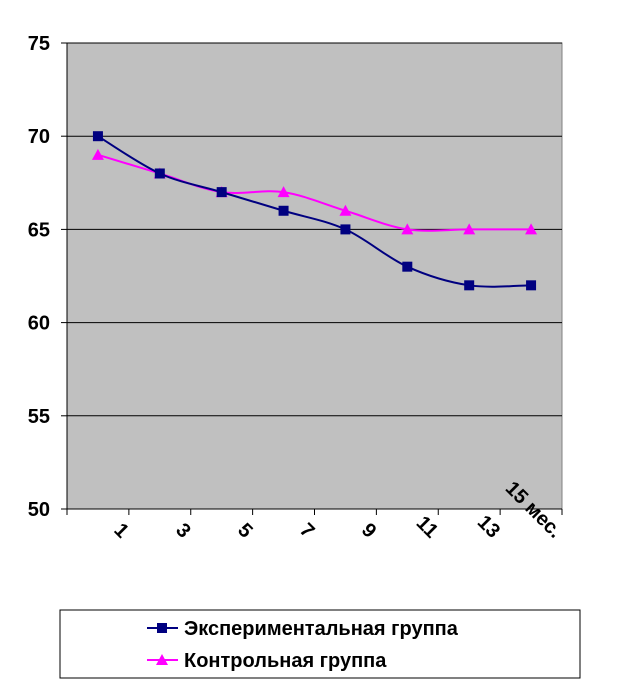 The height and width of the screenshot is (690, 625). Describe the element at coordinates (427, 527) in the screenshot. I see `x-tick-label: 11` at that location.